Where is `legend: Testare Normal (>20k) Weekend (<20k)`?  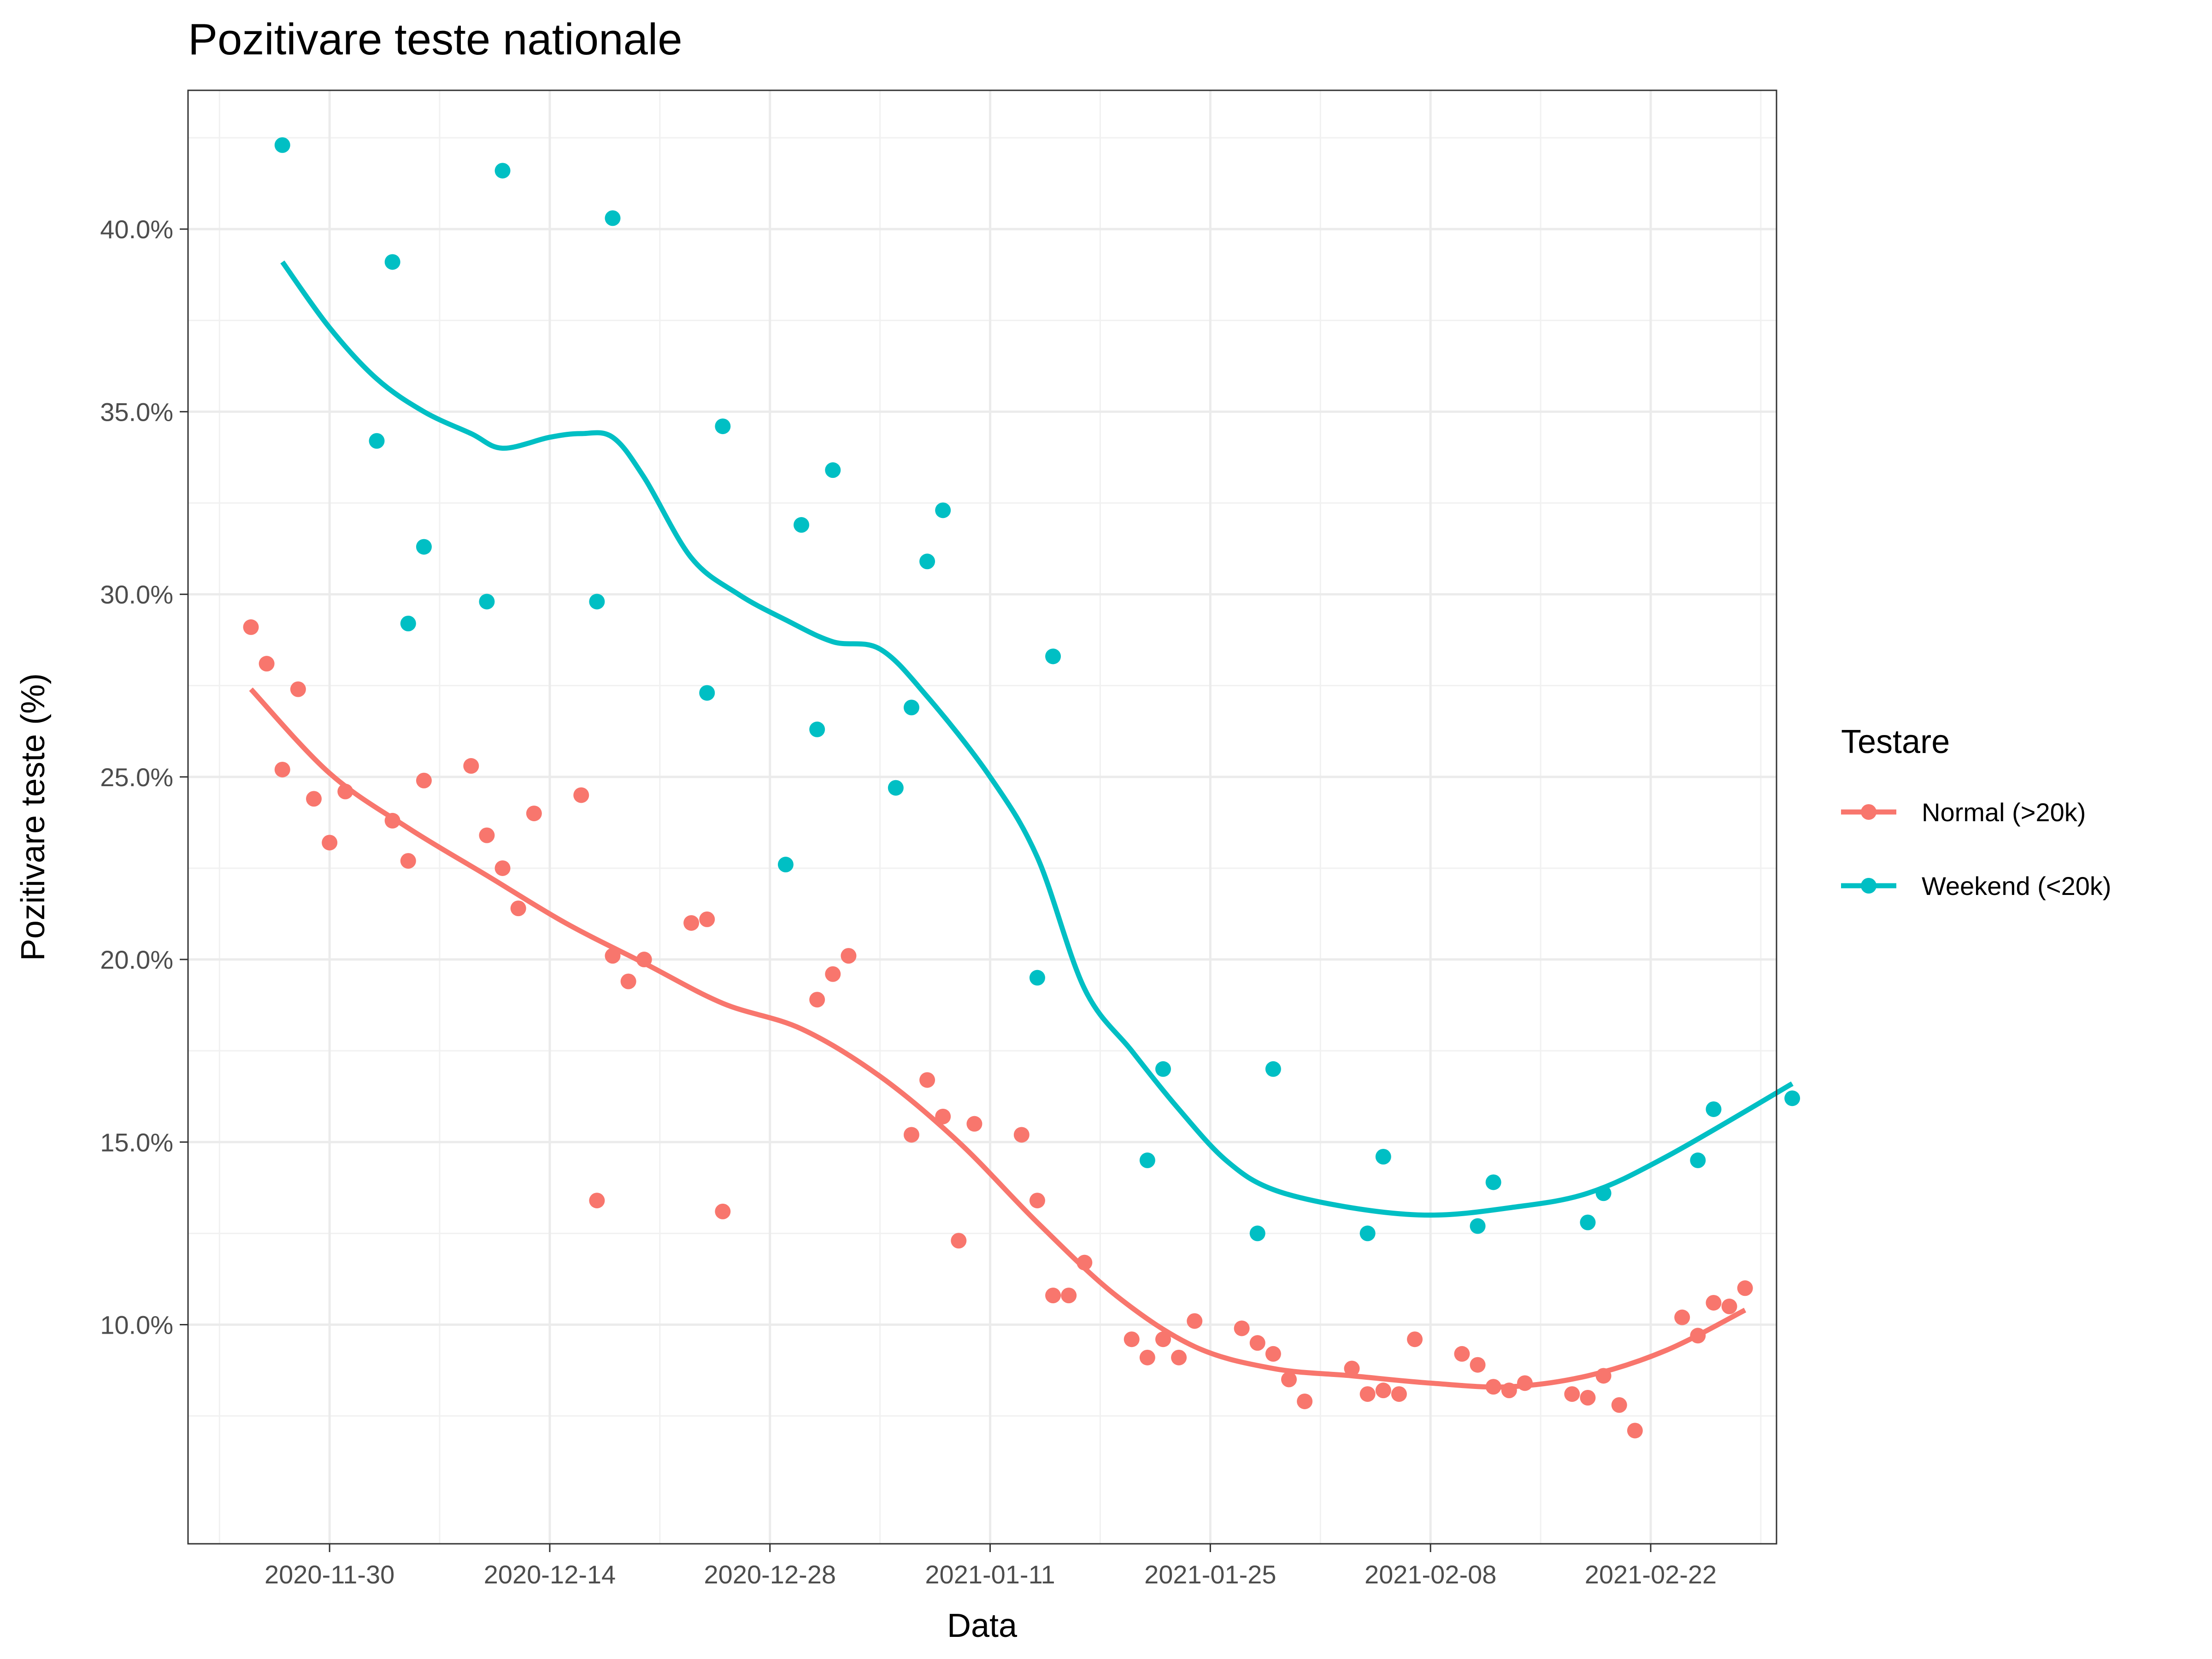 legend: Testare Normal (>20k) Weekend (<20k) is located at coordinates (1976, 812).